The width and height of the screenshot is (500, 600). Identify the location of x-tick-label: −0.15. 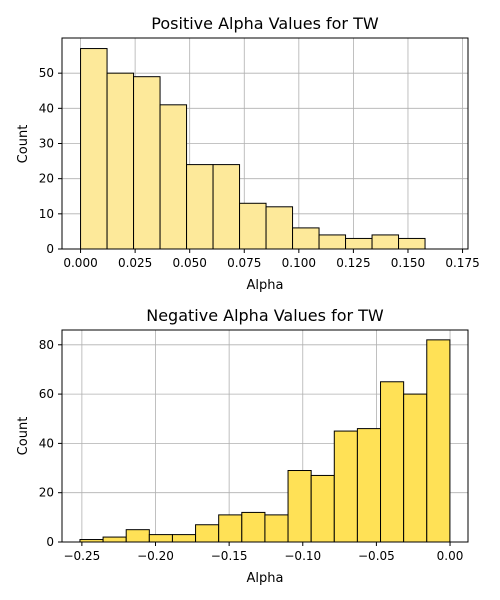
(229, 556).